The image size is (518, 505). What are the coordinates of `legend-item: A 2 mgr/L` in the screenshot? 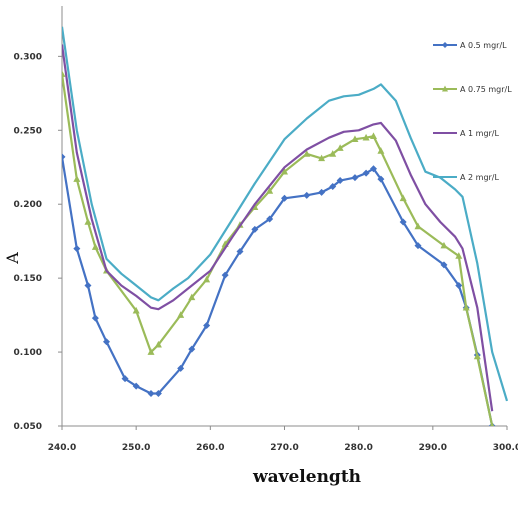 It's located at (466, 177).